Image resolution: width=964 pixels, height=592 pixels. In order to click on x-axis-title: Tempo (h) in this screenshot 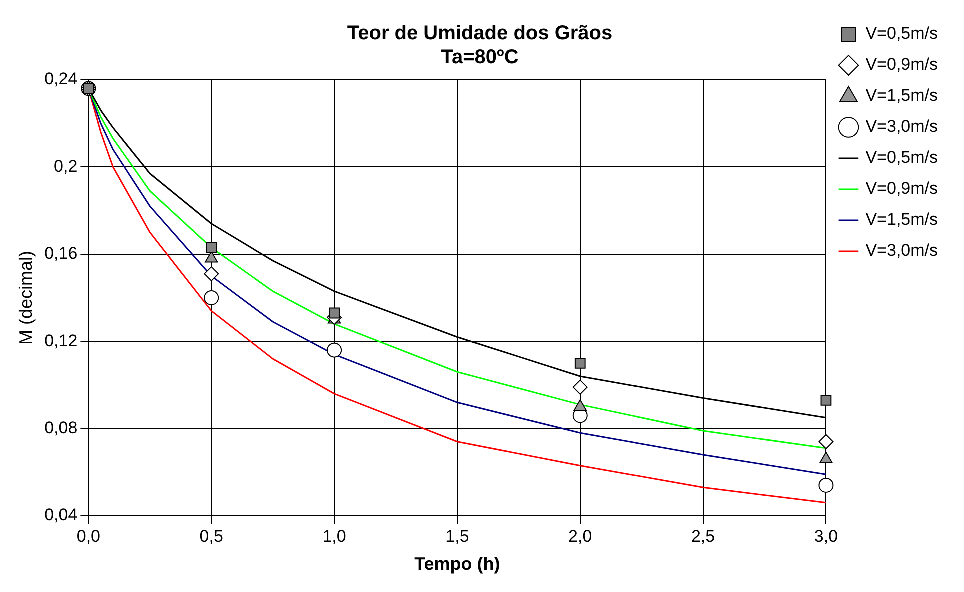, I will do `click(457, 564)`.